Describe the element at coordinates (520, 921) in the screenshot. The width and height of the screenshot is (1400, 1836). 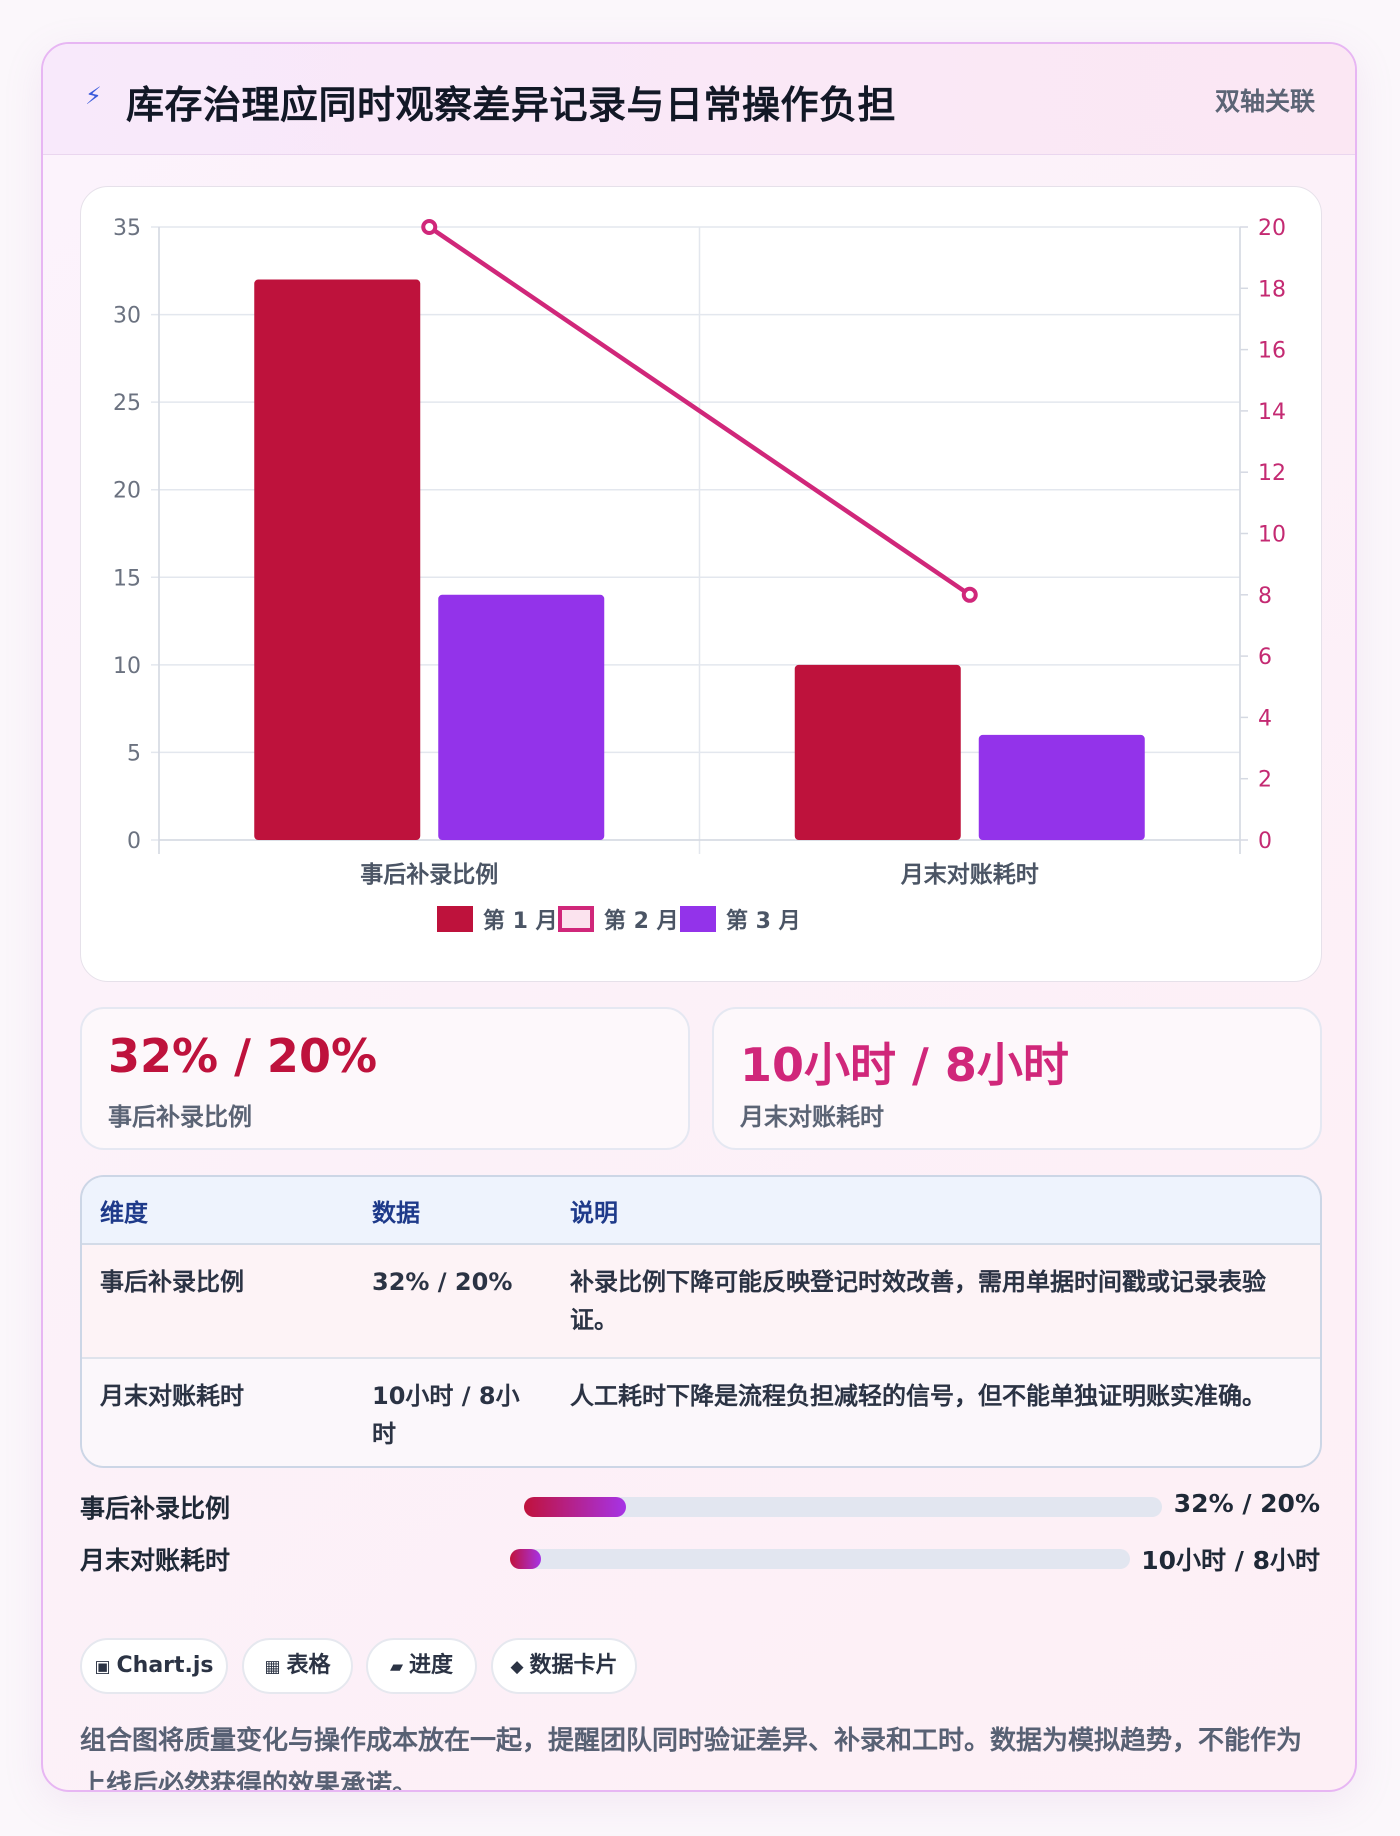
I see `legend-label: 第 1 月` at that location.